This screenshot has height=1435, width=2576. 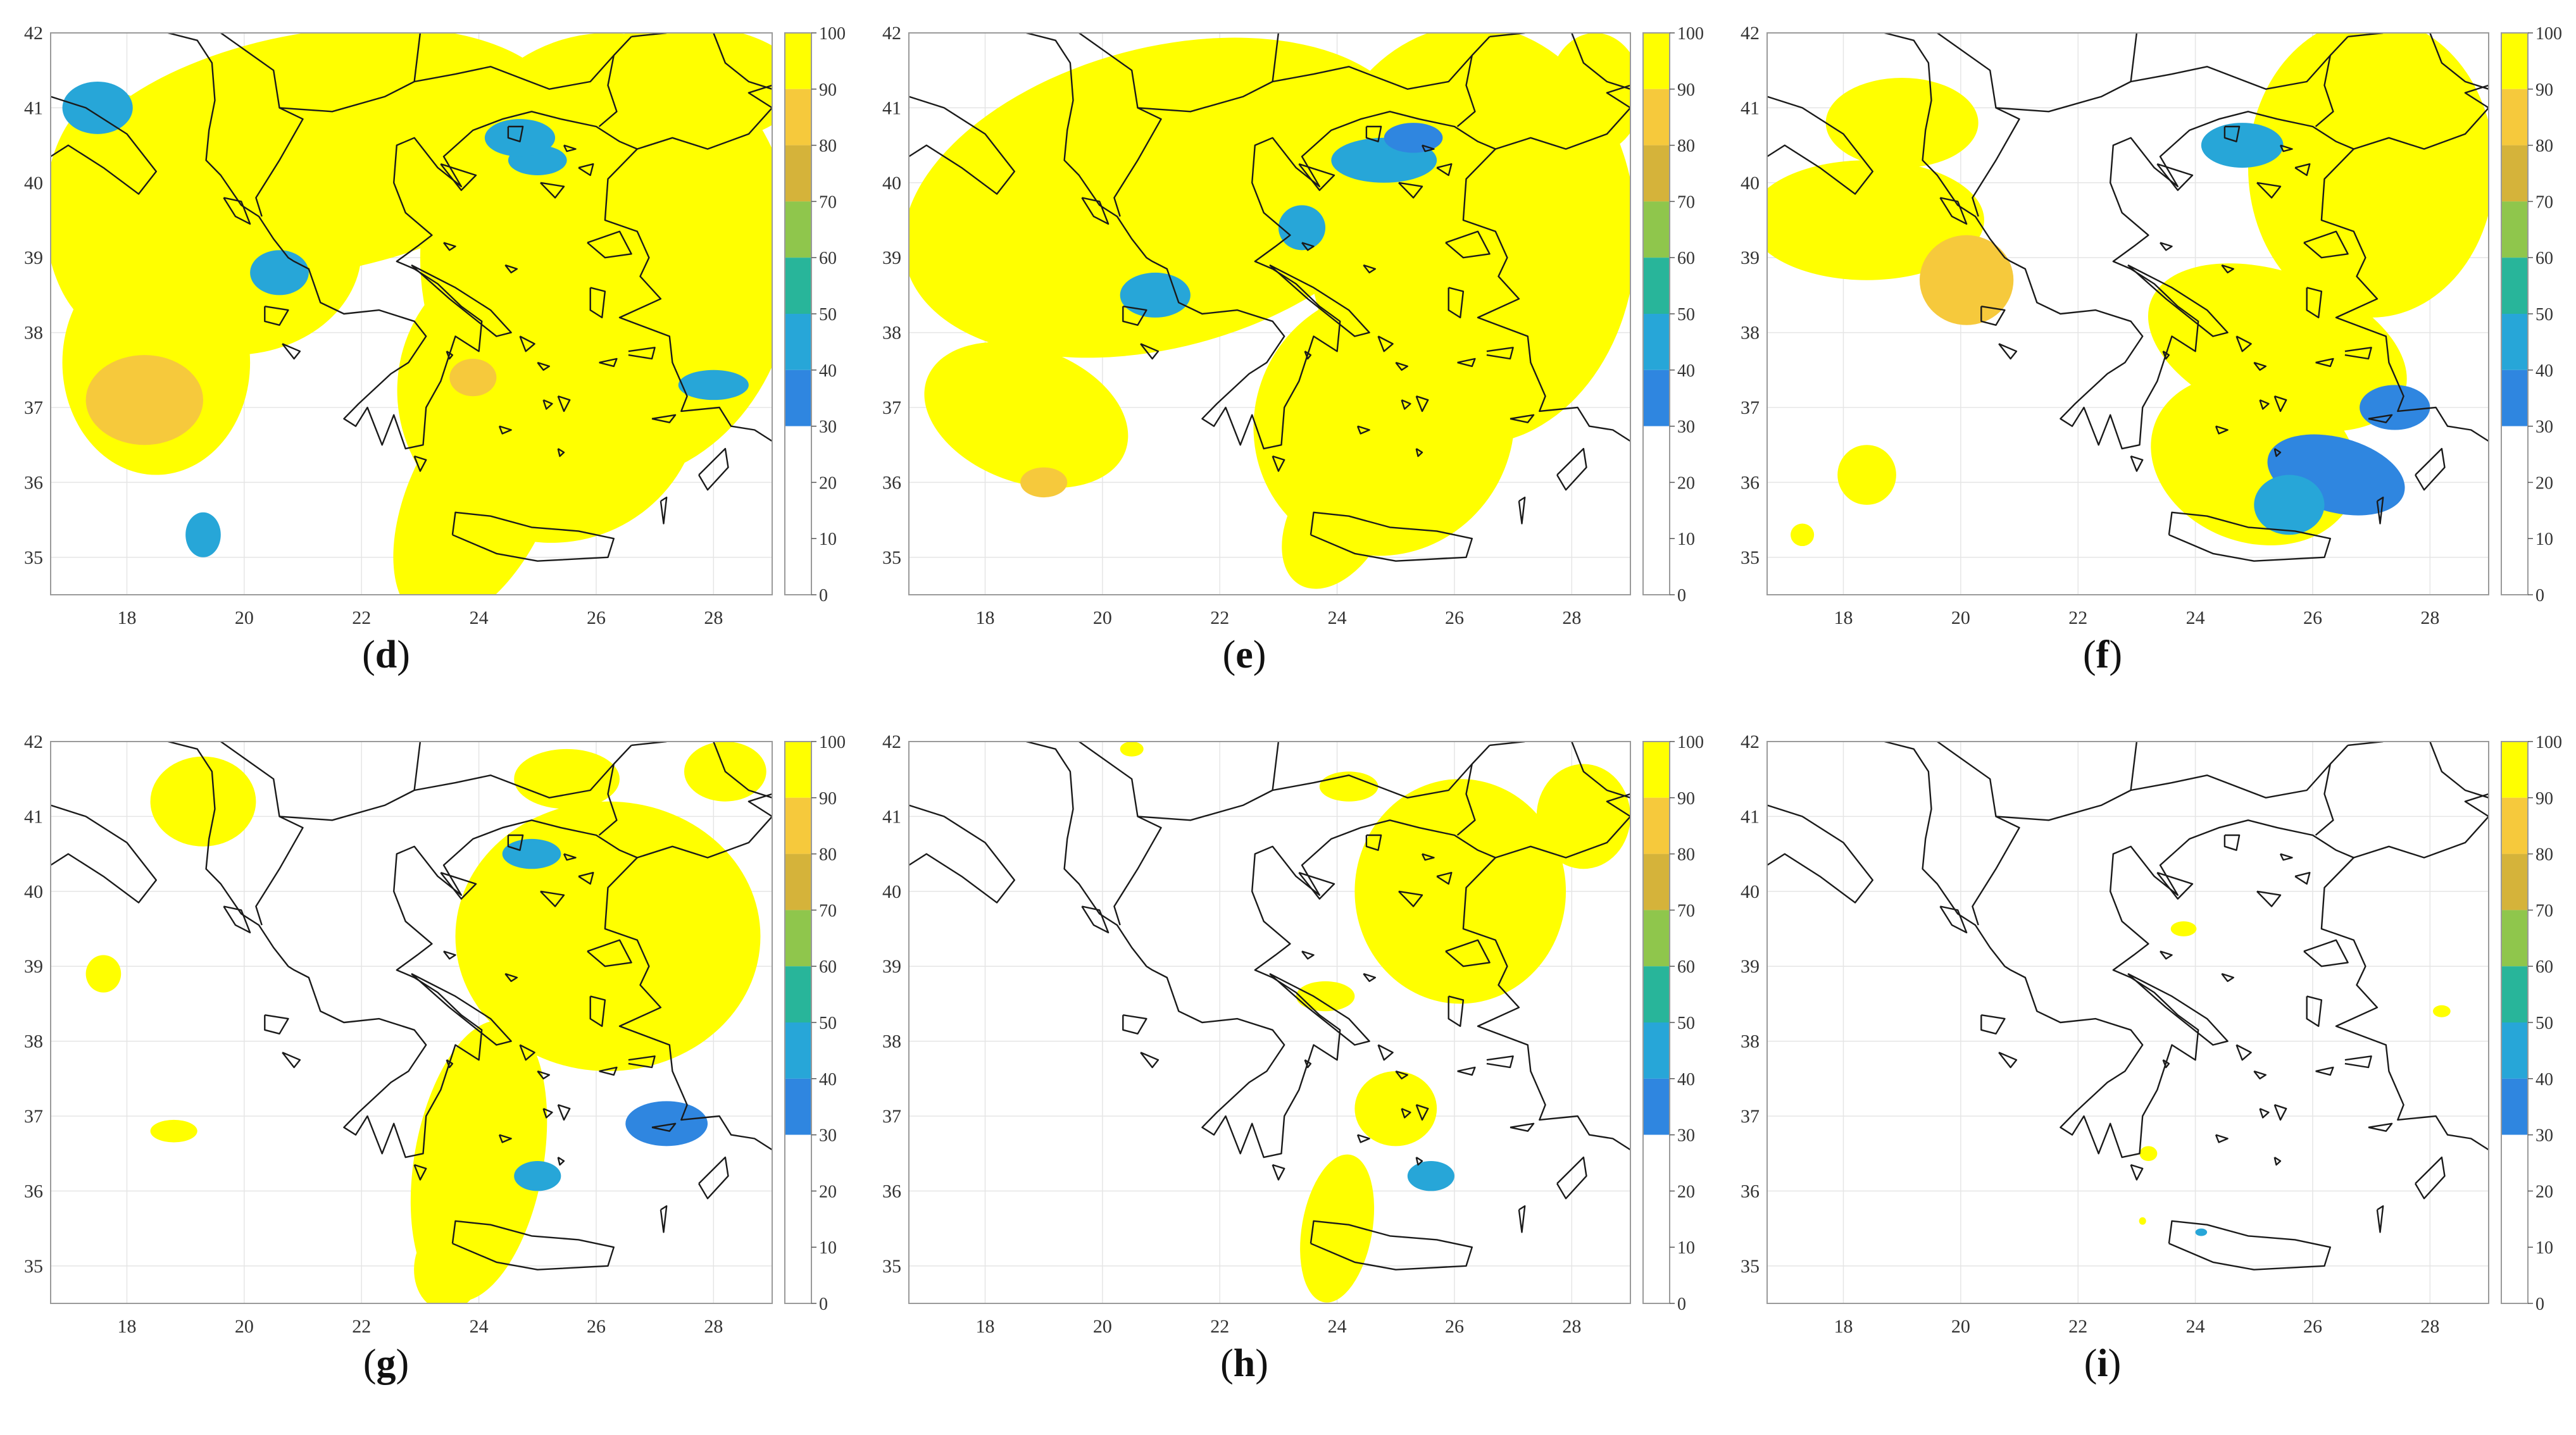 What do you see at coordinates (386, 655) in the screenshot?
I see `panel-letter: d` at bounding box center [386, 655].